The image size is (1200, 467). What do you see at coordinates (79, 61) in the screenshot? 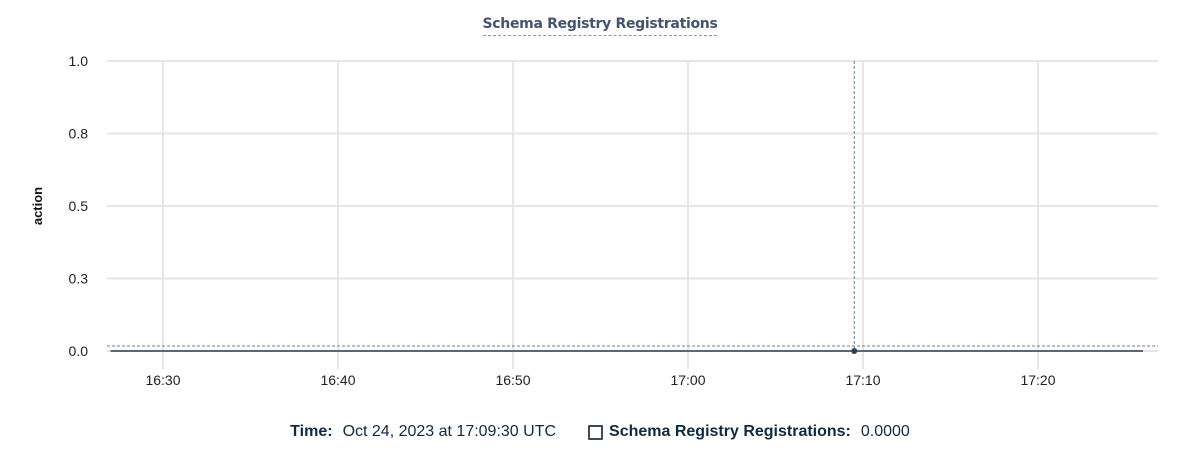
I see `y-tick-label: 1.0` at bounding box center [79, 61].